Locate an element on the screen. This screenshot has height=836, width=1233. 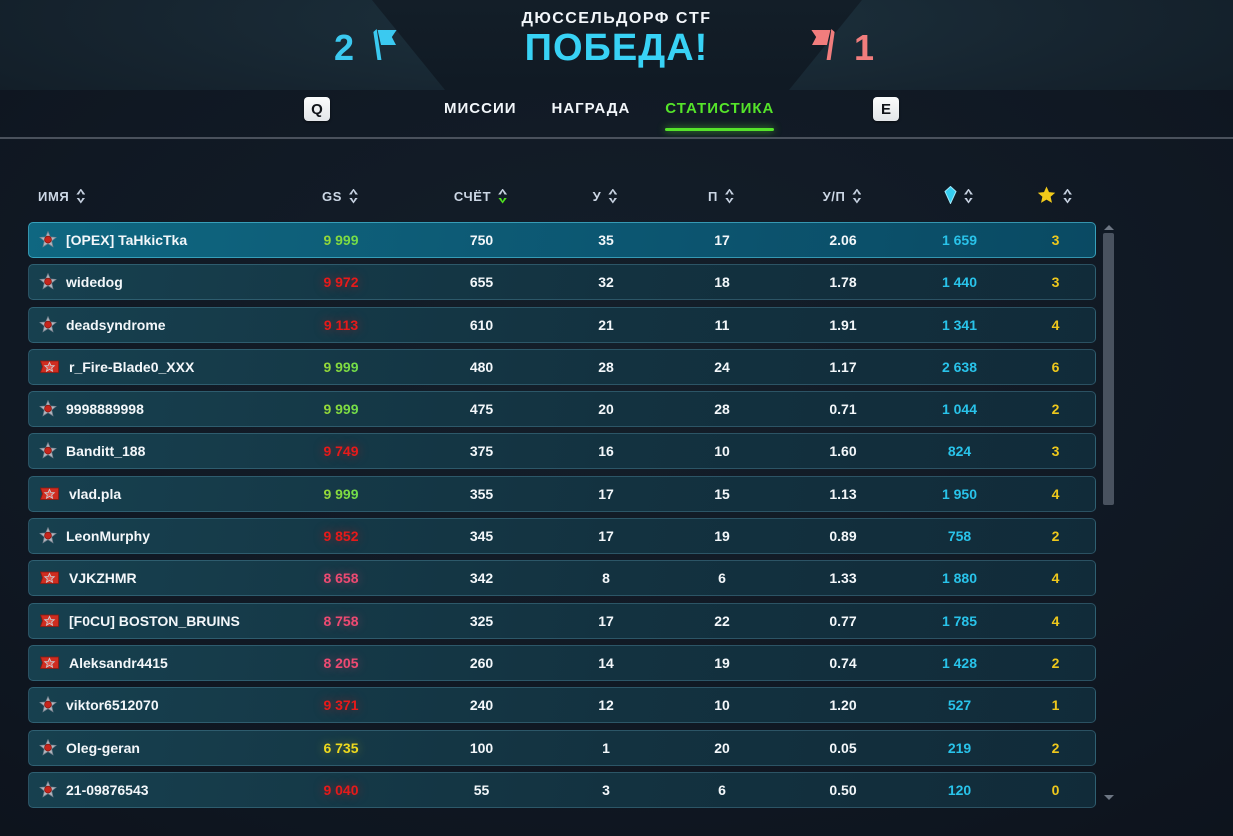
column-header-kd: У/П is located at coordinates (842, 196).